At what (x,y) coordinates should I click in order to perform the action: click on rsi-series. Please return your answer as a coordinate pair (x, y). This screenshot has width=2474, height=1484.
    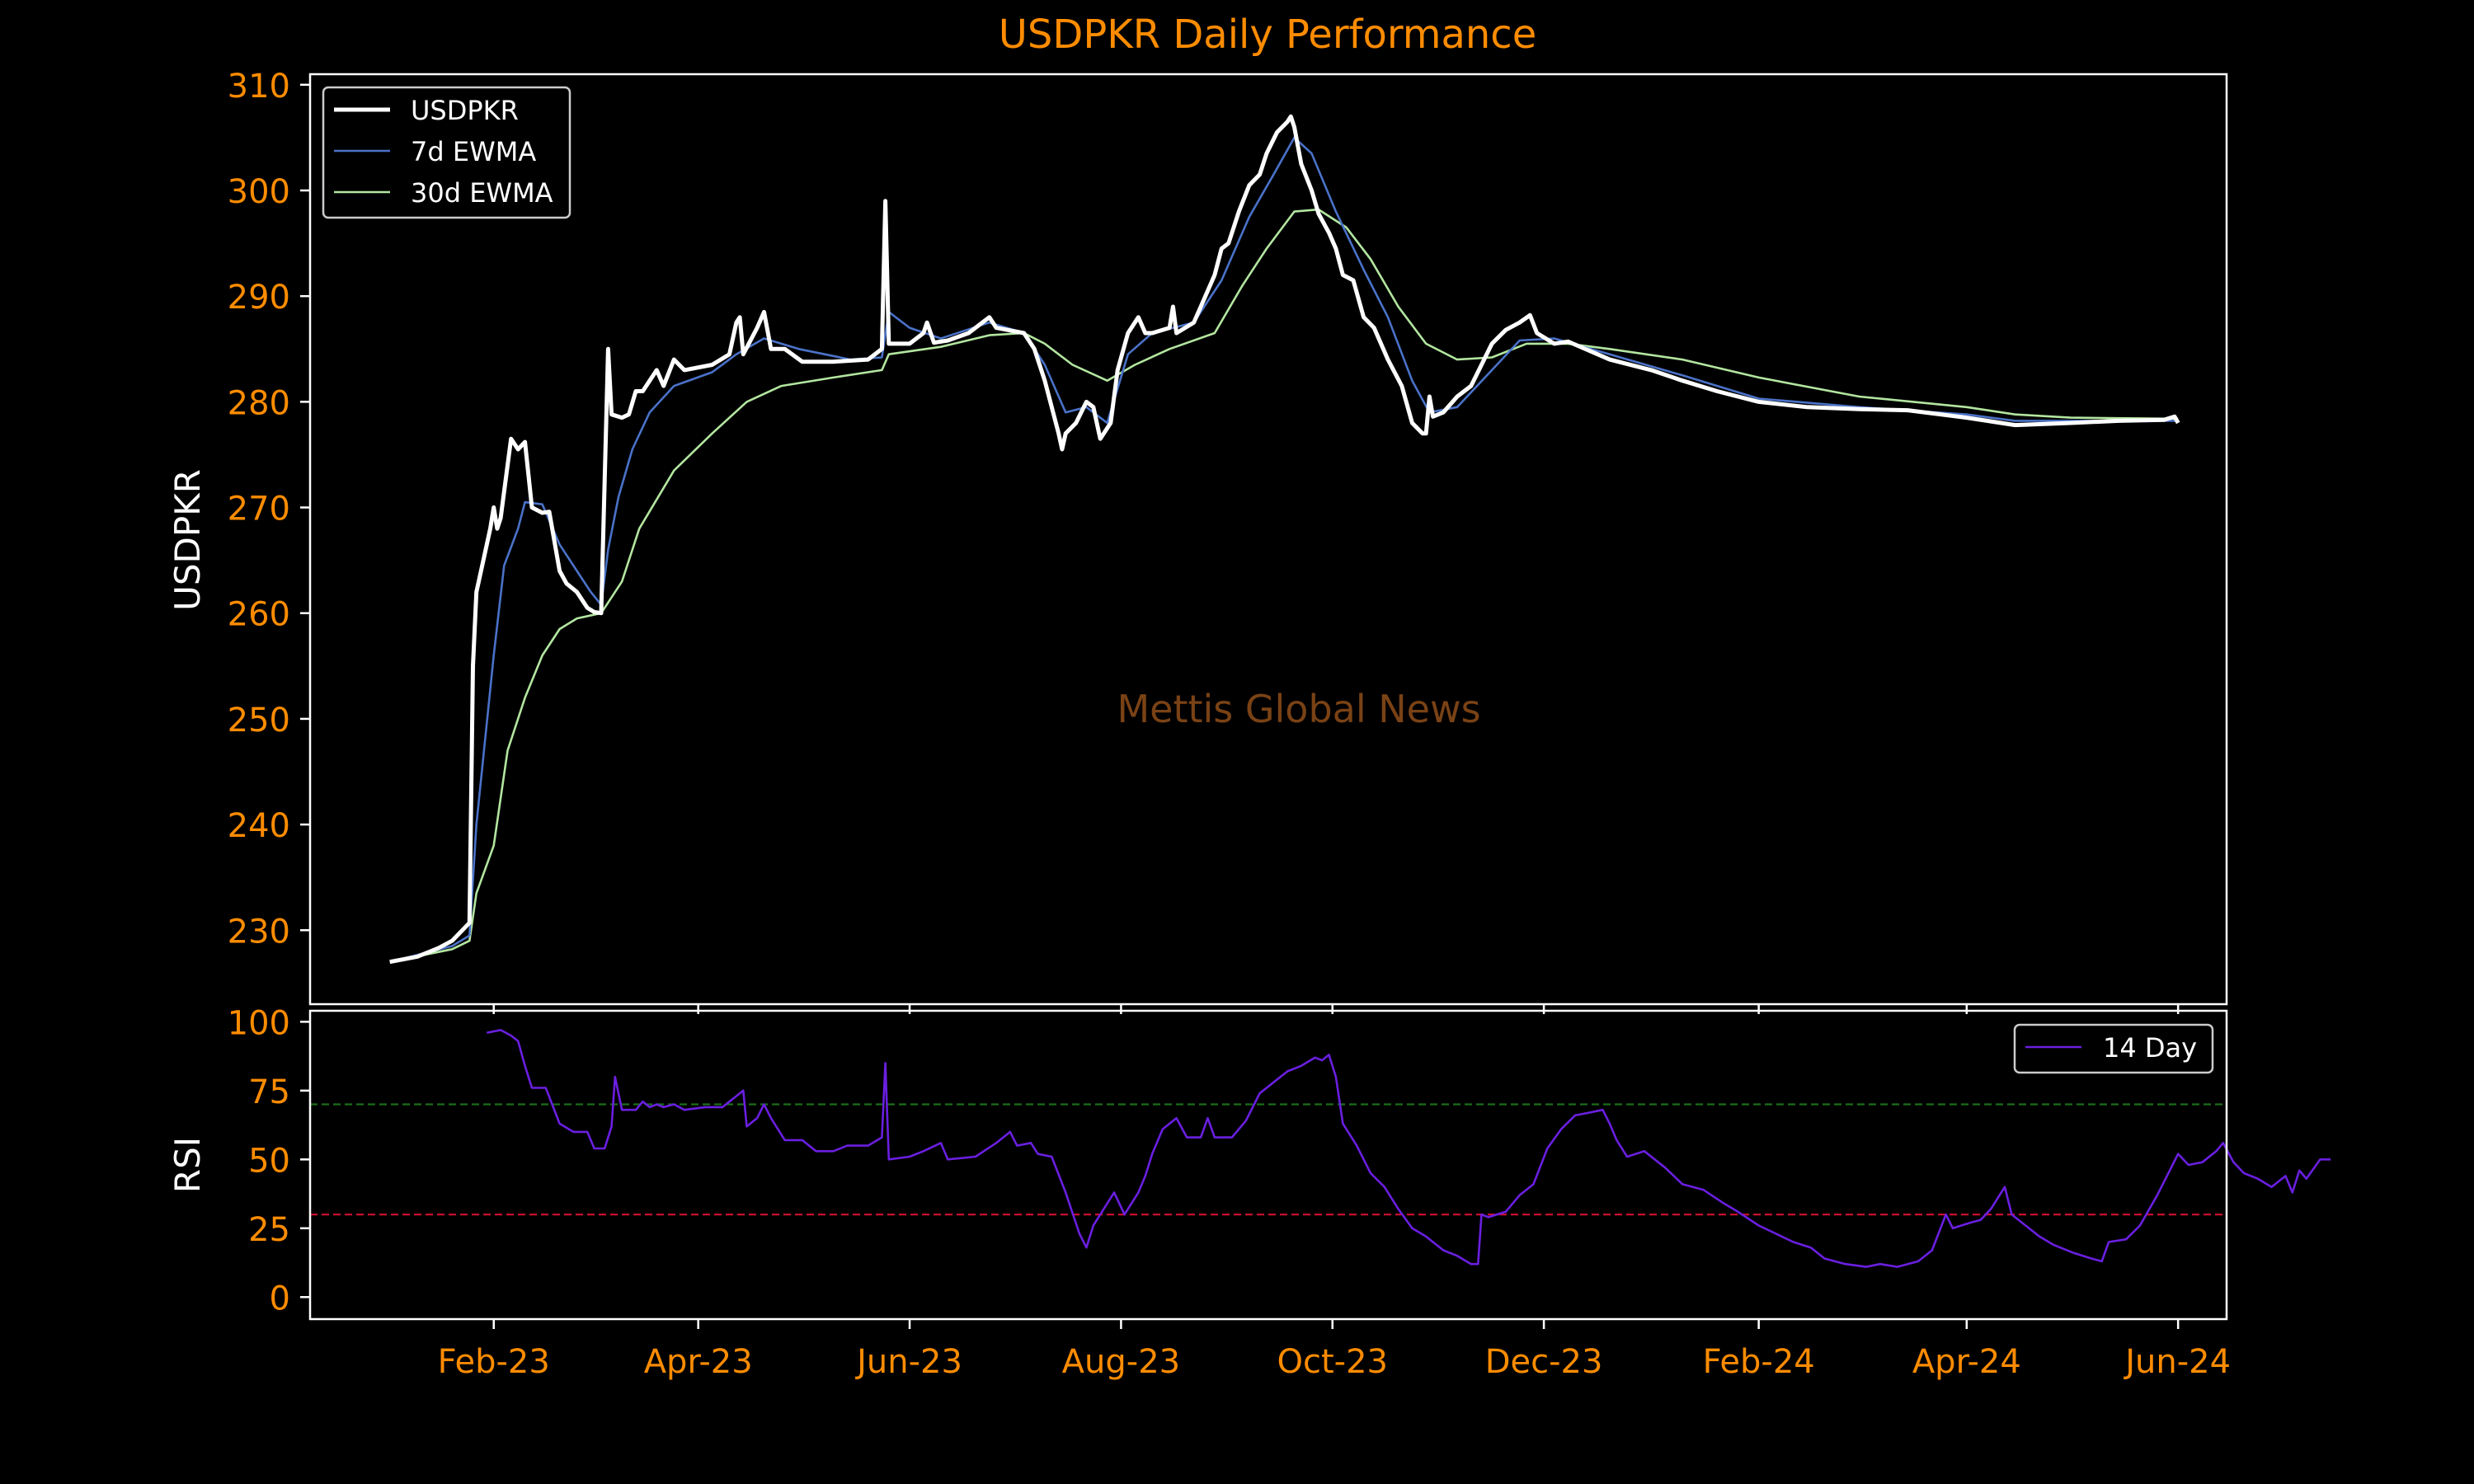
    Looking at the image, I should click on (1409, 1148).